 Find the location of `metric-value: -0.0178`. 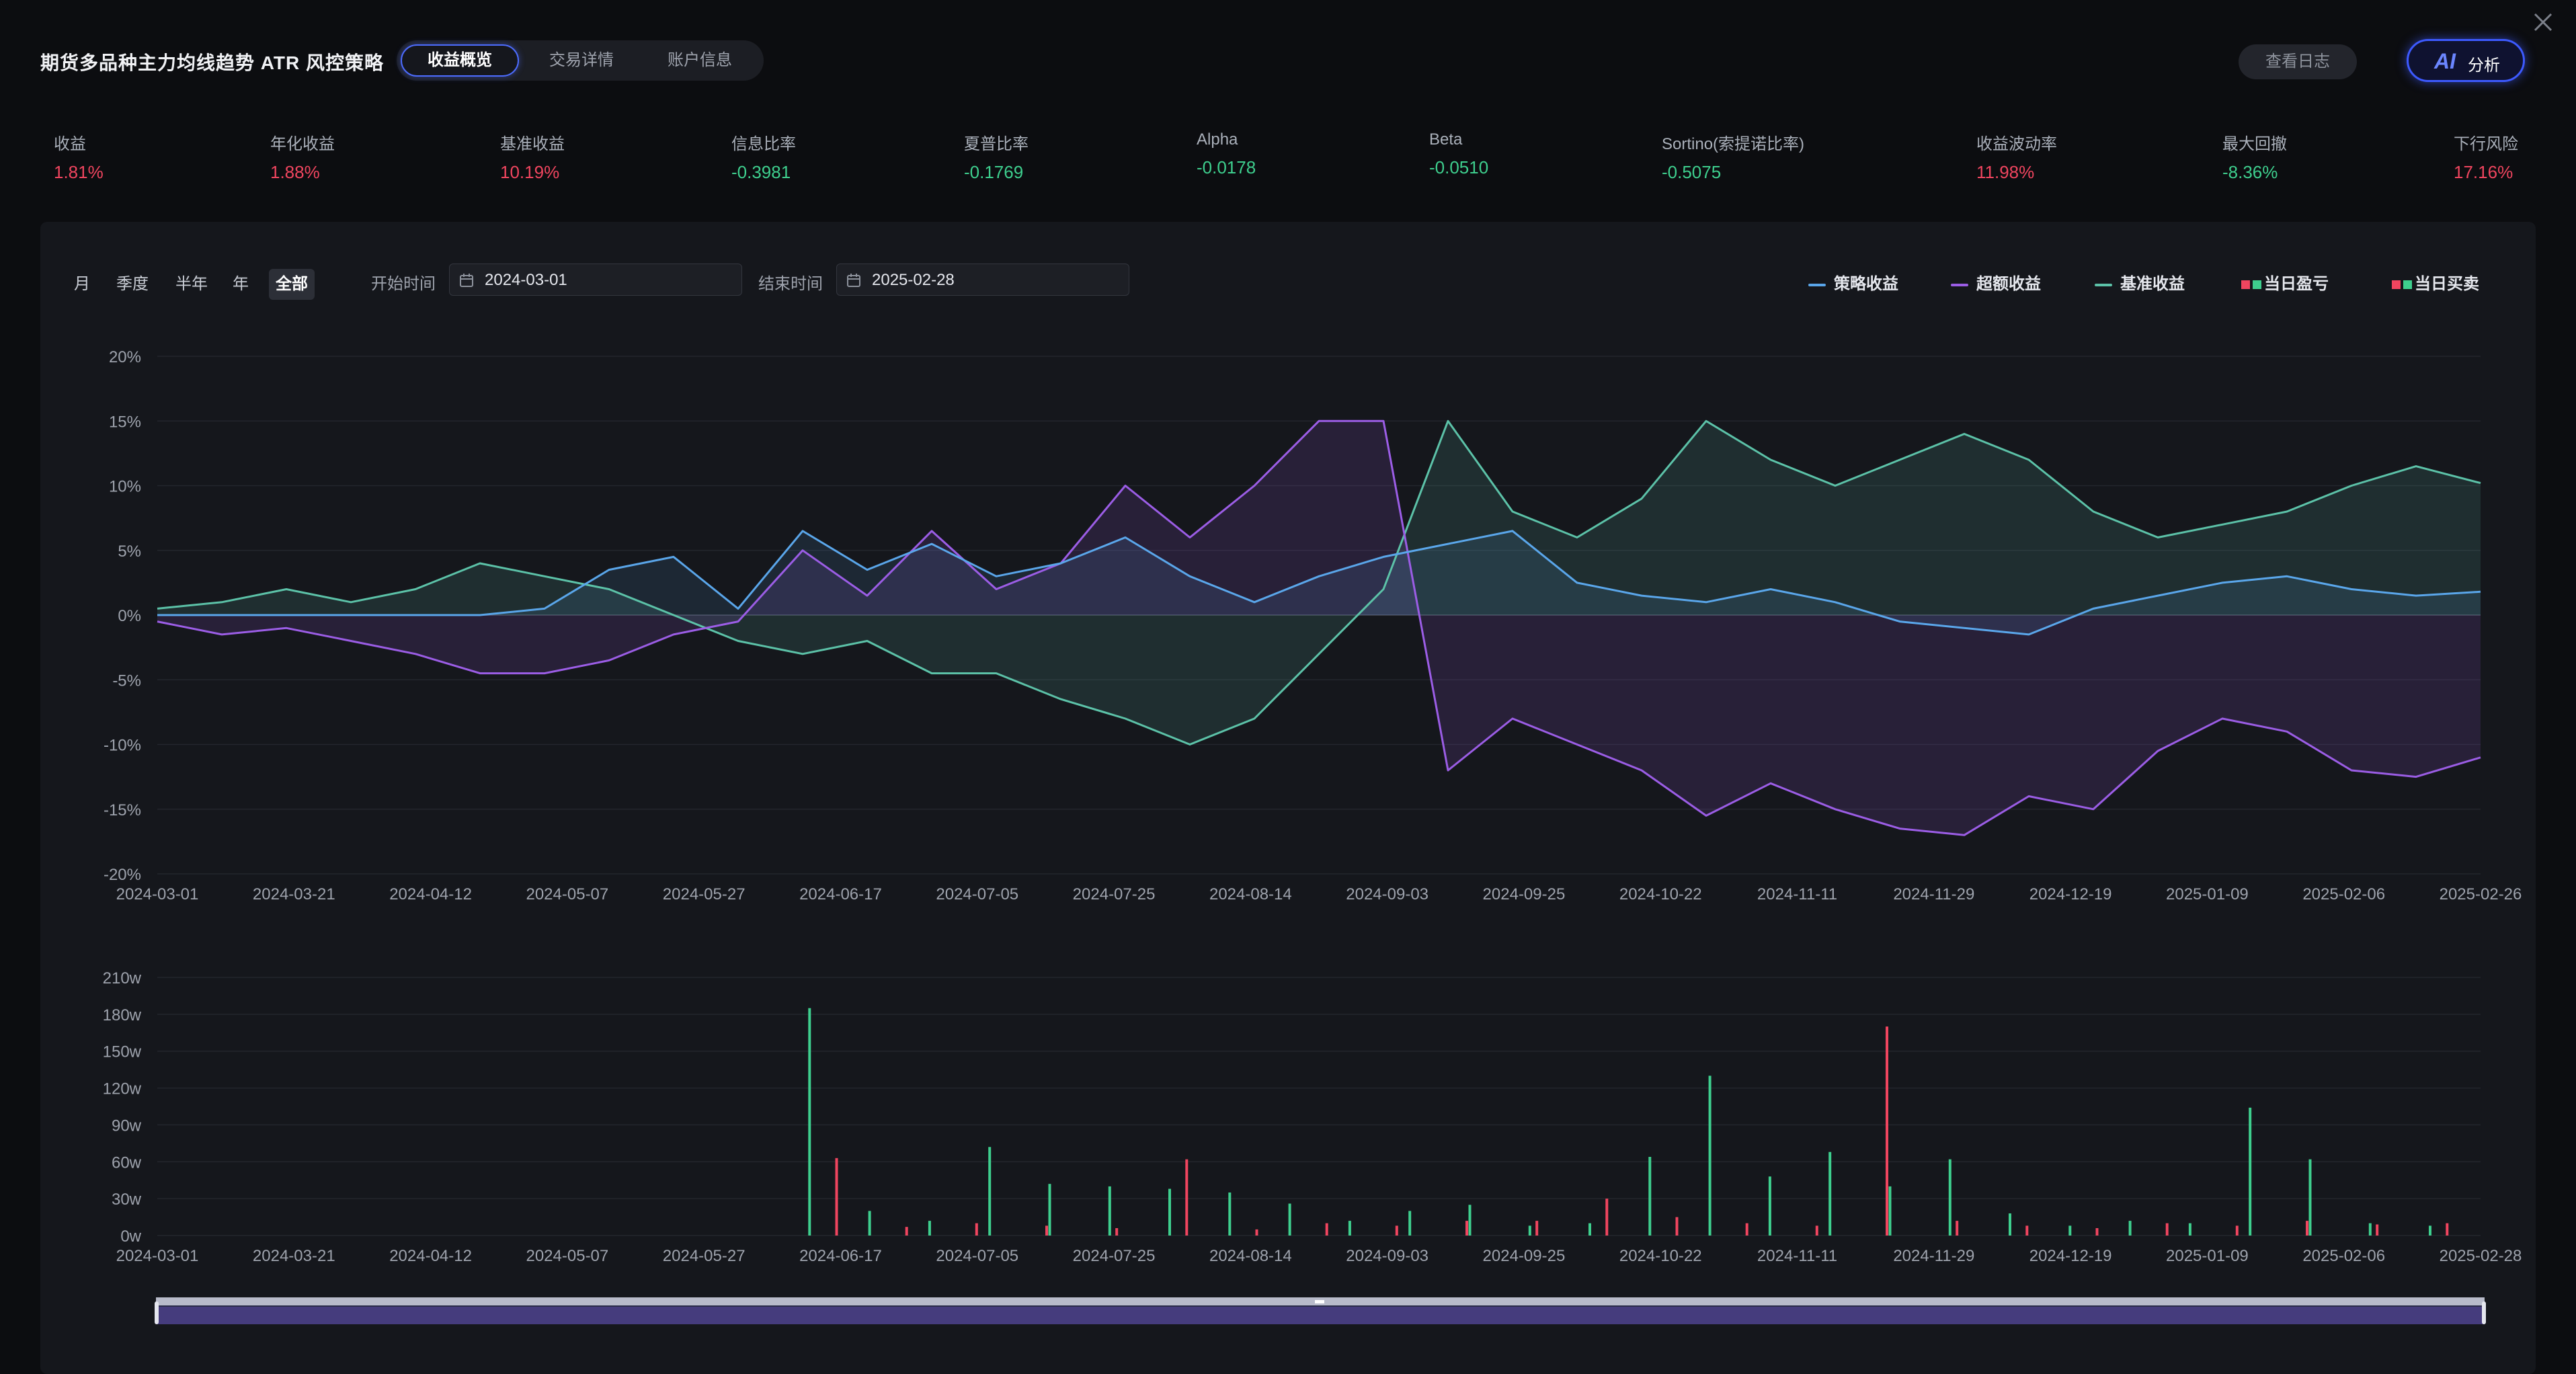

metric-value: -0.0178 is located at coordinates (1226, 167).